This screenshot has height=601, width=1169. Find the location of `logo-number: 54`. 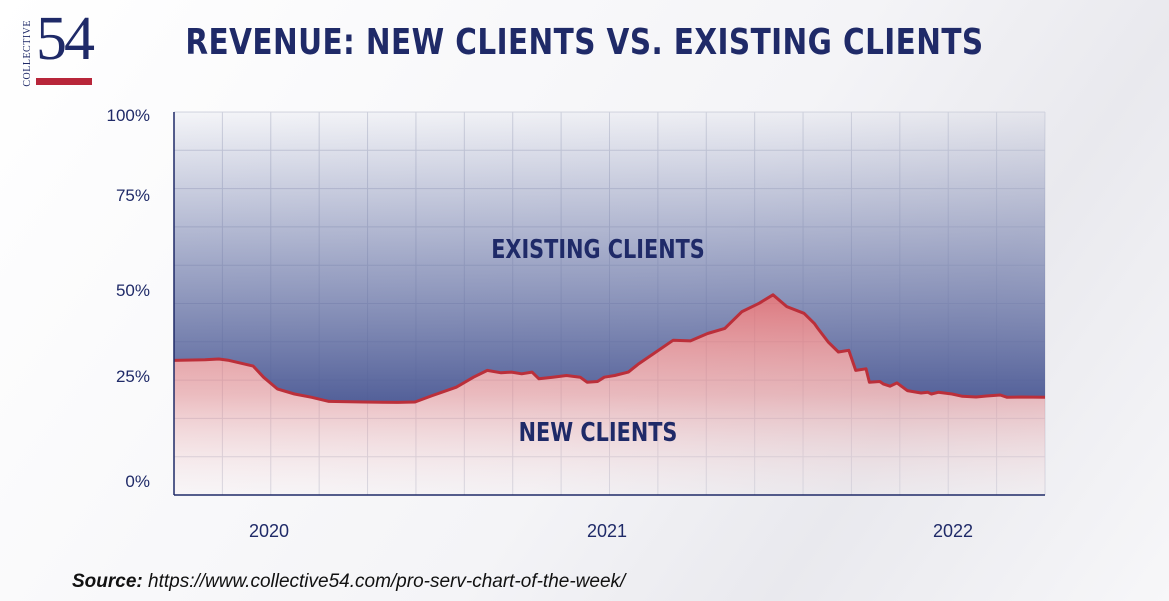

logo-number: 54 is located at coordinates (65, 39).